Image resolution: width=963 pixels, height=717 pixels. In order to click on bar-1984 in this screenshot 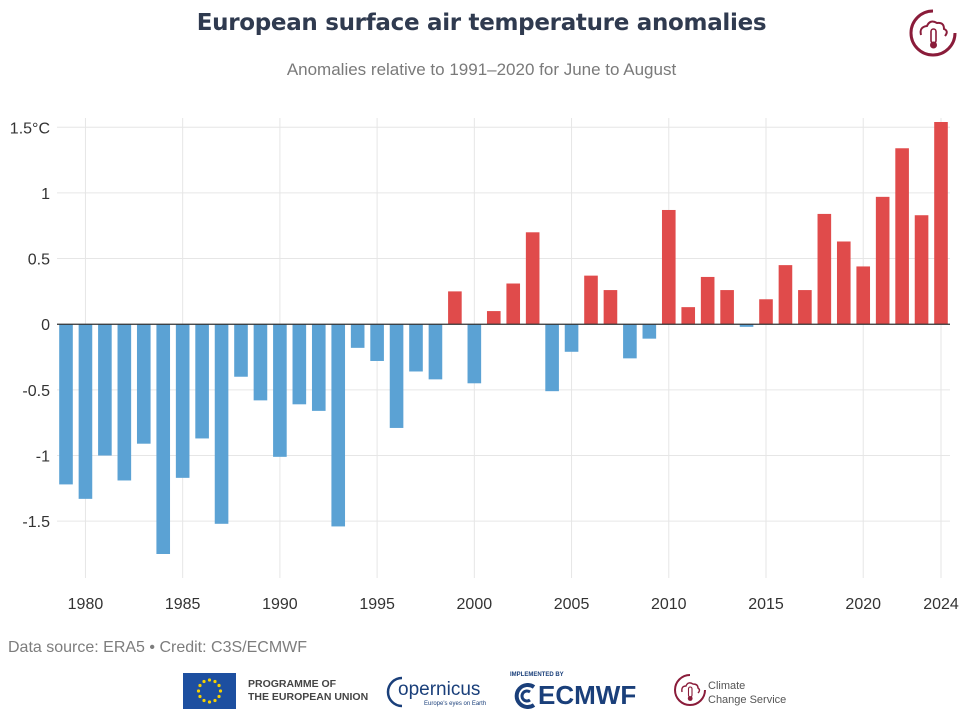, I will do `click(163, 439)`.